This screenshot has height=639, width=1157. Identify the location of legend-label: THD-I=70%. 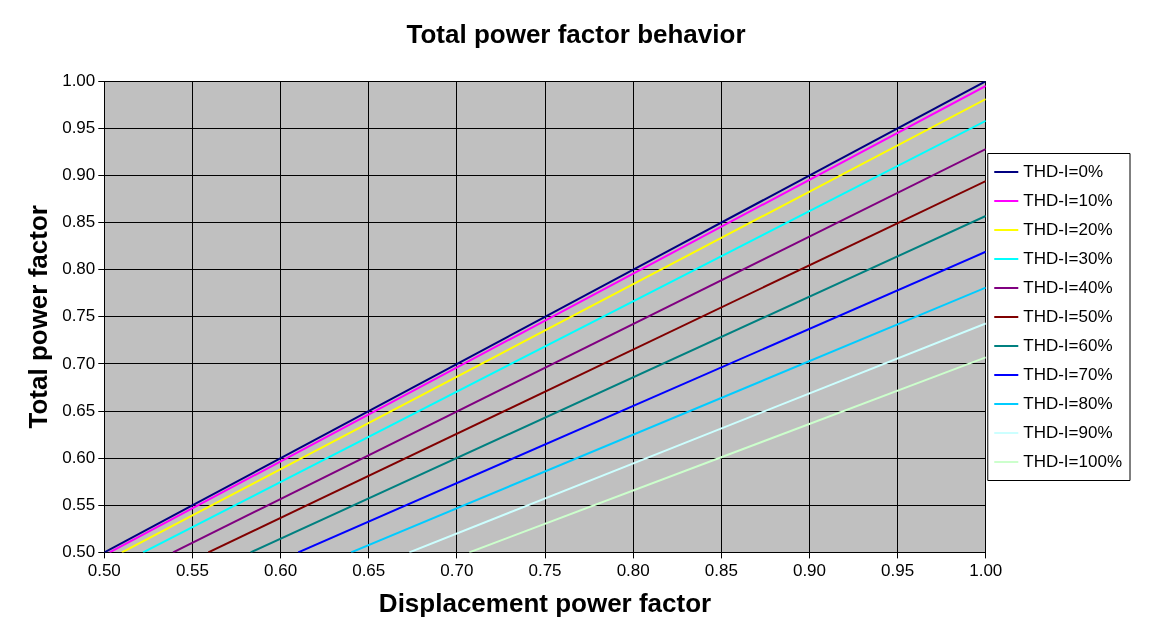
(1068, 374).